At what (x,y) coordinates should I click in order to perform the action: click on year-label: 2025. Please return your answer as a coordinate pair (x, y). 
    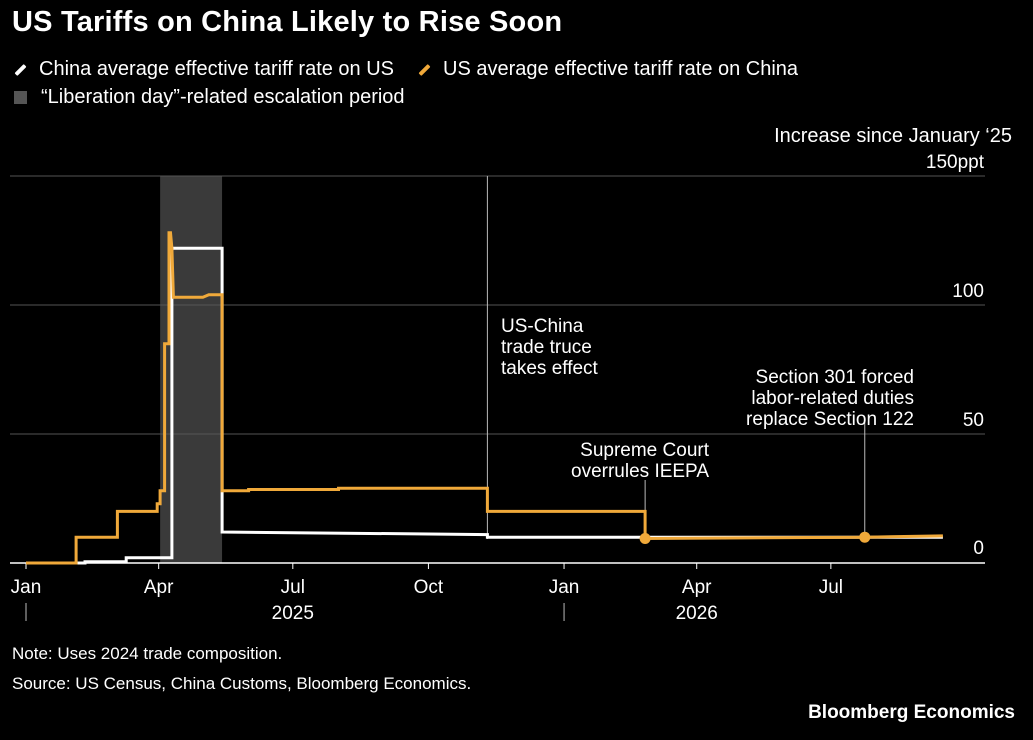
    Looking at the image, I should click on (293, 613).